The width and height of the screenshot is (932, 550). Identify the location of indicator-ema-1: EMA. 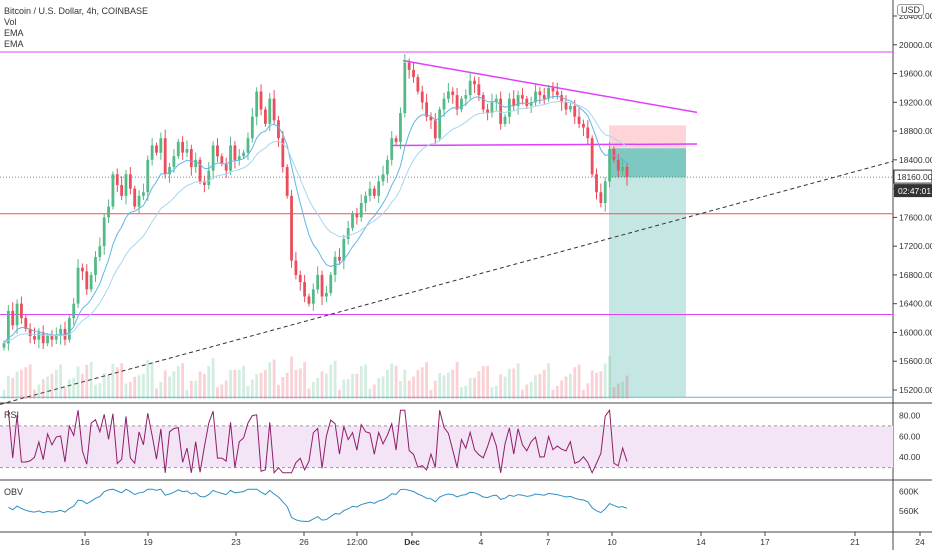
(14, 33).